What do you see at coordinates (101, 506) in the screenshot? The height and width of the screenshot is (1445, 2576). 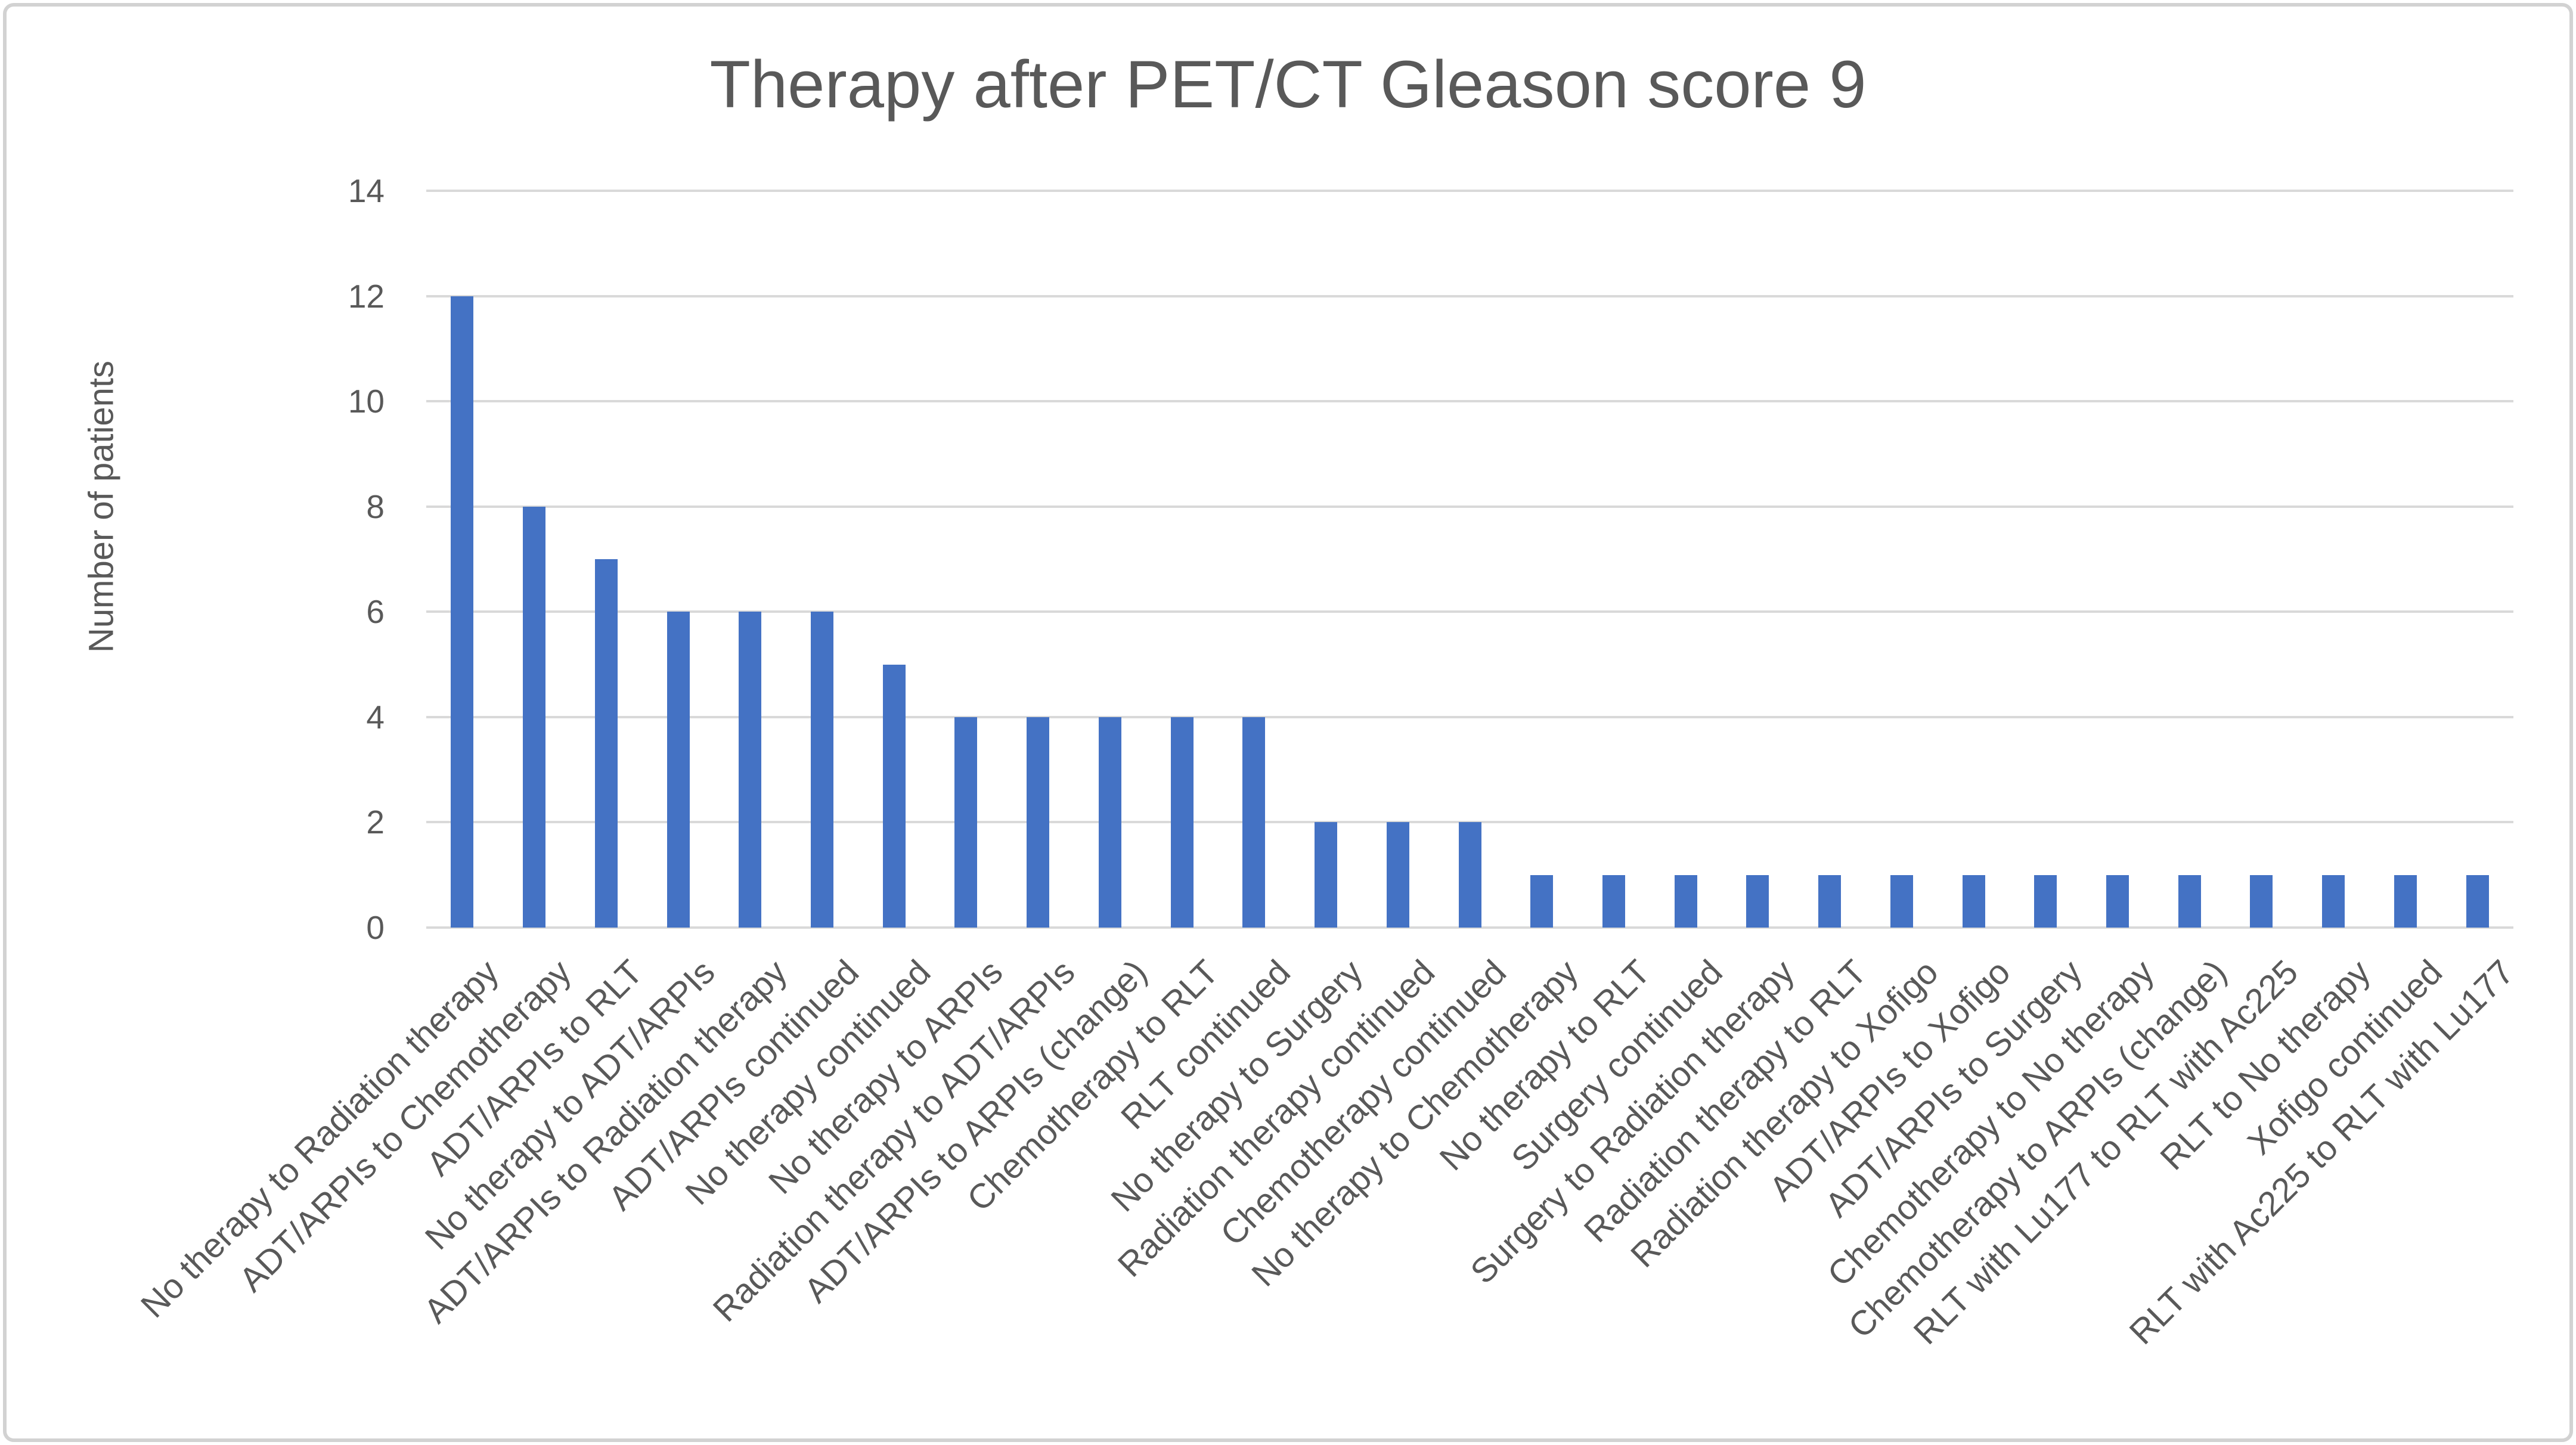 I see `y-axis-title: Number of patients` at bounding box center [101, 506].